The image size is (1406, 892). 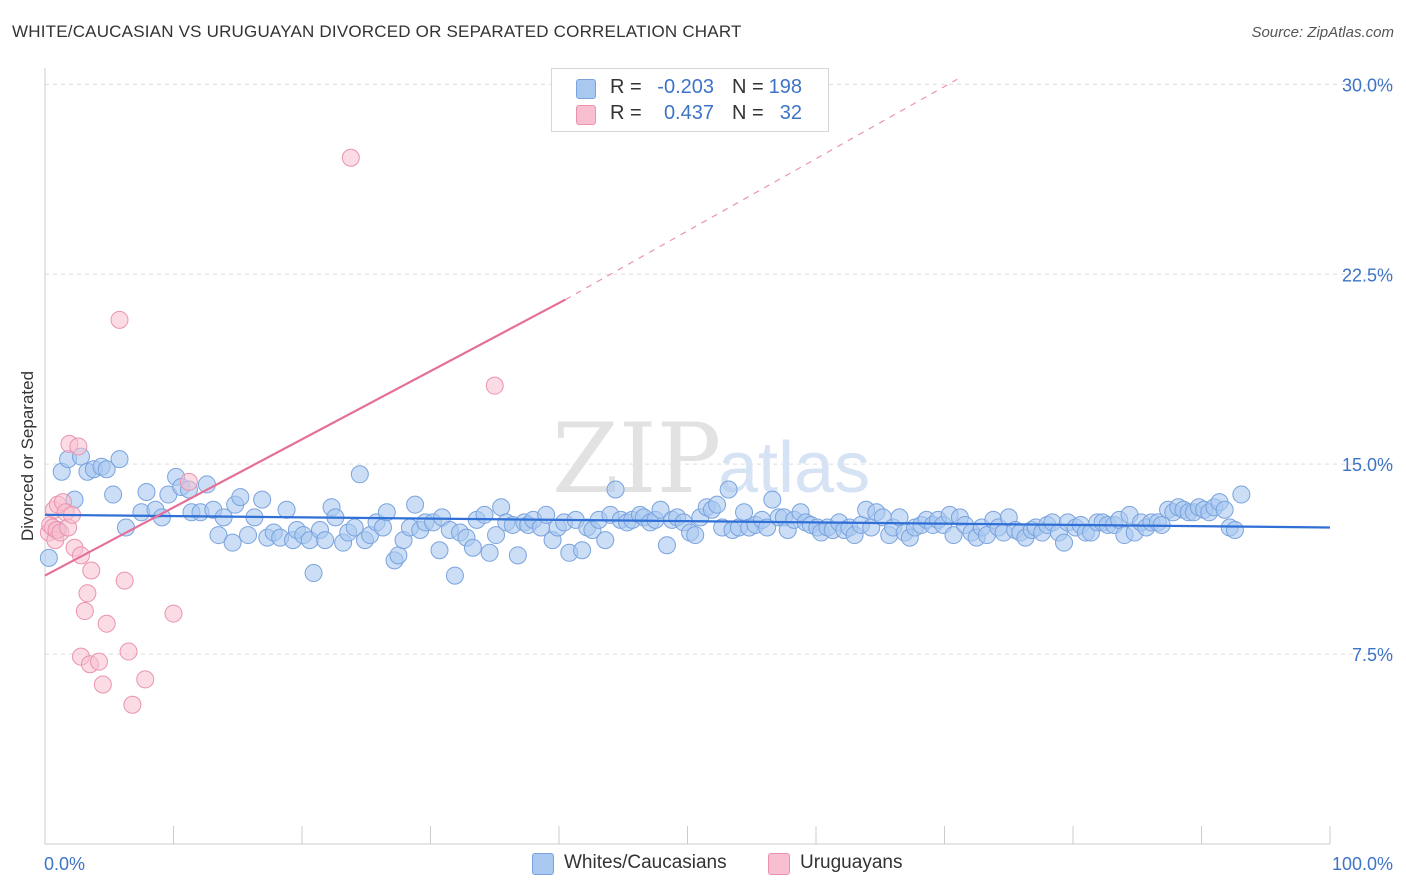 I want to click on legend-n-value: 32, so click(x=790, y=113).